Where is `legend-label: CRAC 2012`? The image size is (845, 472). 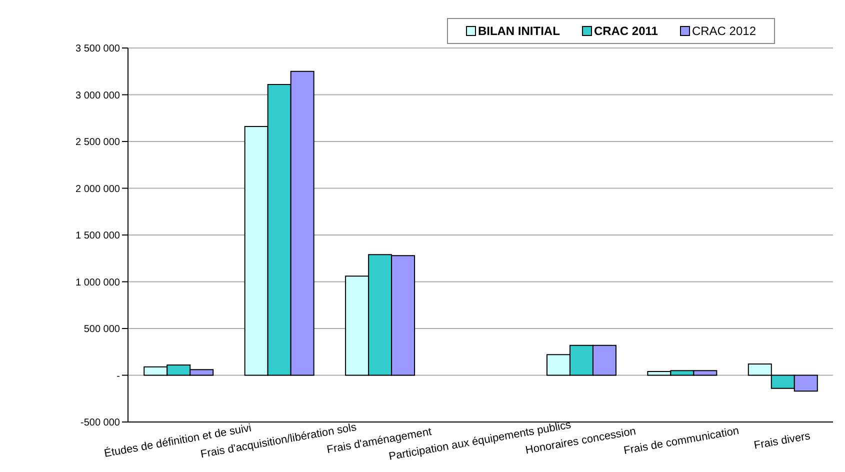
legend-label: CRAC 2012 is located at coordinates (723, 31).